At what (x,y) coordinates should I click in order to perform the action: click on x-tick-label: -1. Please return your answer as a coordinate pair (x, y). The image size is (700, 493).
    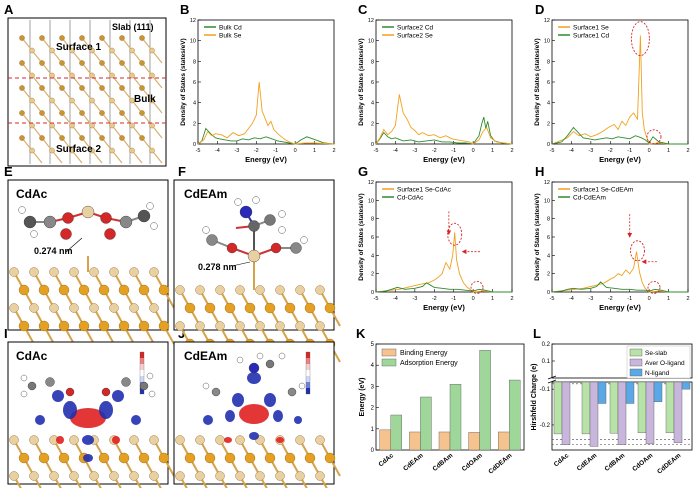
    Looking at the image, I should click on (629, 151).